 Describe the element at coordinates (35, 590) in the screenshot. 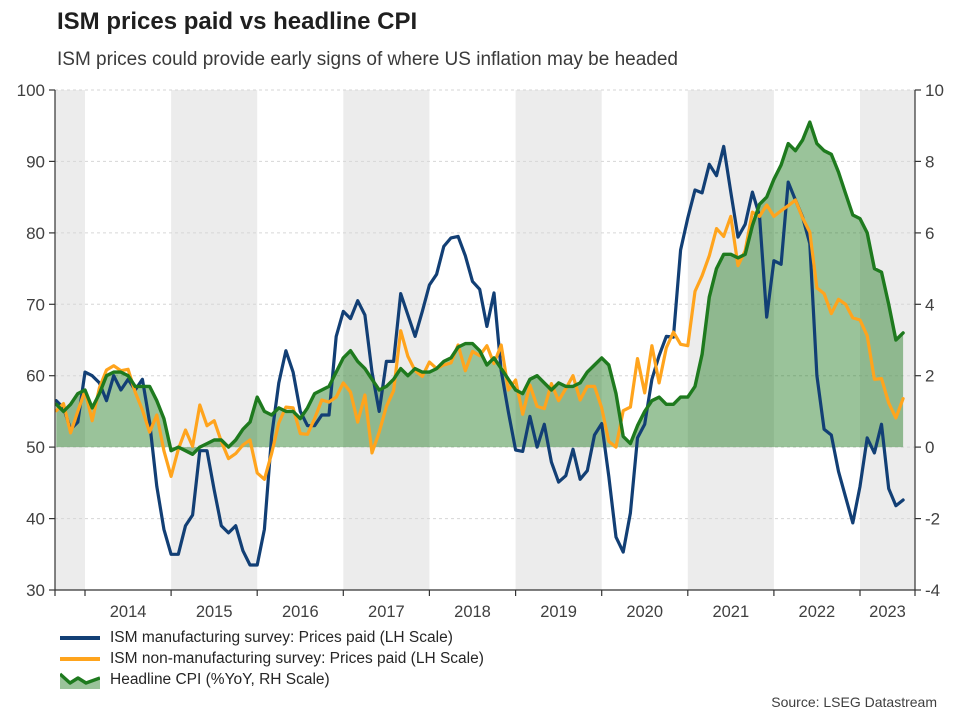

I see `svg-text: 30` at that location.